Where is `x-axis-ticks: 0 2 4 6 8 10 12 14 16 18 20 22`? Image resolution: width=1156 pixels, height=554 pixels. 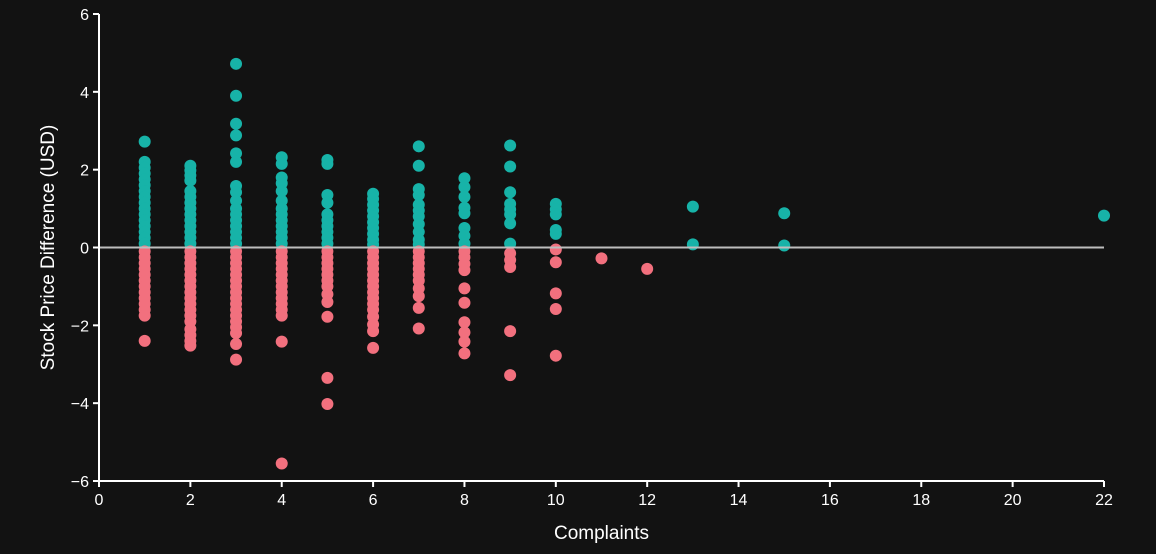
x-axis-ticks: 0 2 4 6 8 10 12 14 16 18 20 22 is located at coordinates (604, 495).